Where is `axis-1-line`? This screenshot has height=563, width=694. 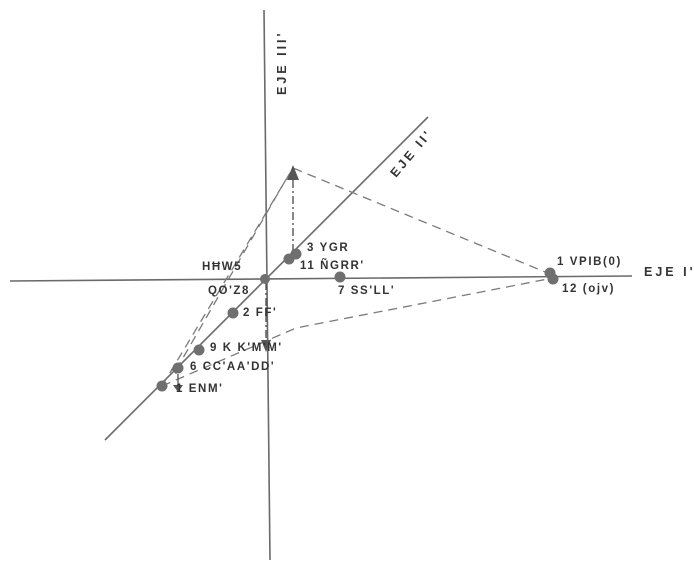
axis-1-line is located at coordinates (321, 278).